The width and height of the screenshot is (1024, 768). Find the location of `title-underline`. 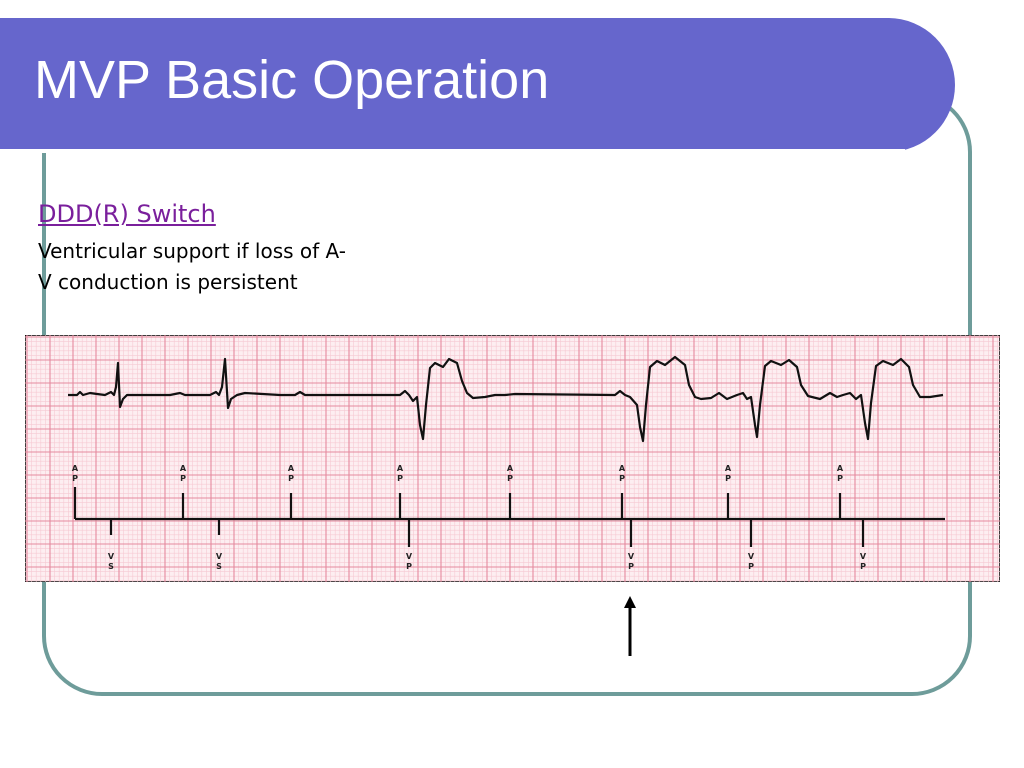

title-underline is located at coordinates (452, 151).